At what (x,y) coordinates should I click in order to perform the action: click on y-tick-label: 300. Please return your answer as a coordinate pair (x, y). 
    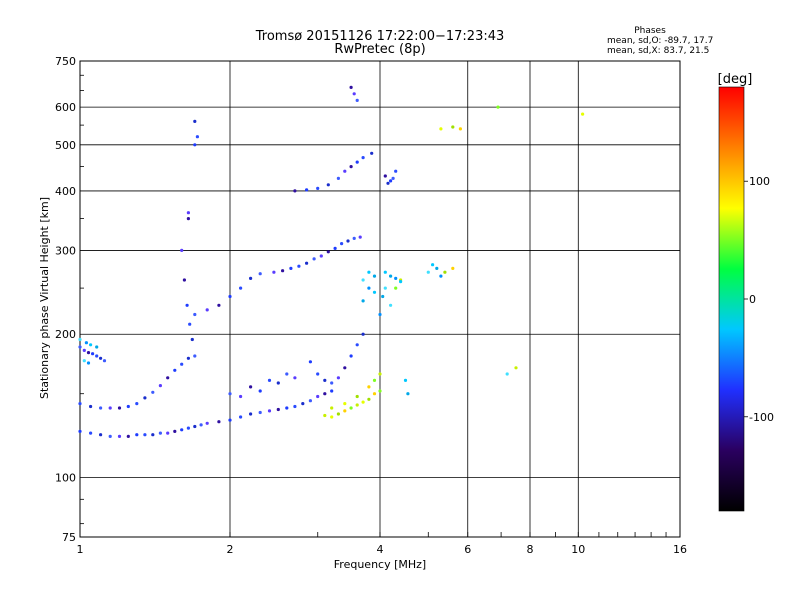
    Looking at the image, I should click on (65, 250).